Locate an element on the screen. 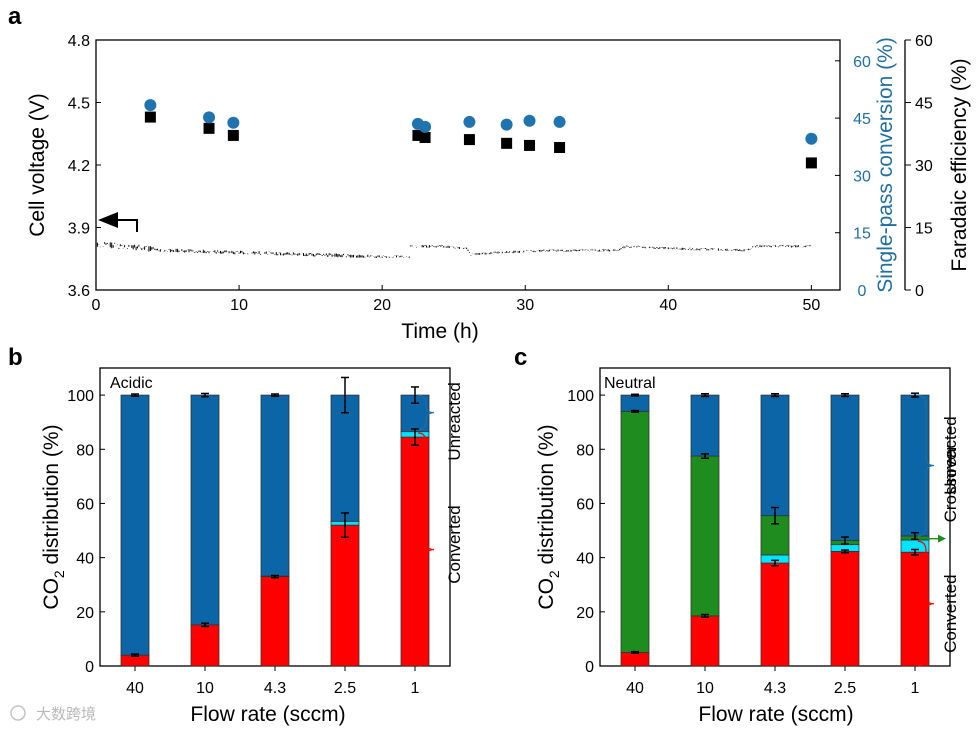  panel-b-xlabel: Flow rate (sccm) is located at coordinates (267, 714).